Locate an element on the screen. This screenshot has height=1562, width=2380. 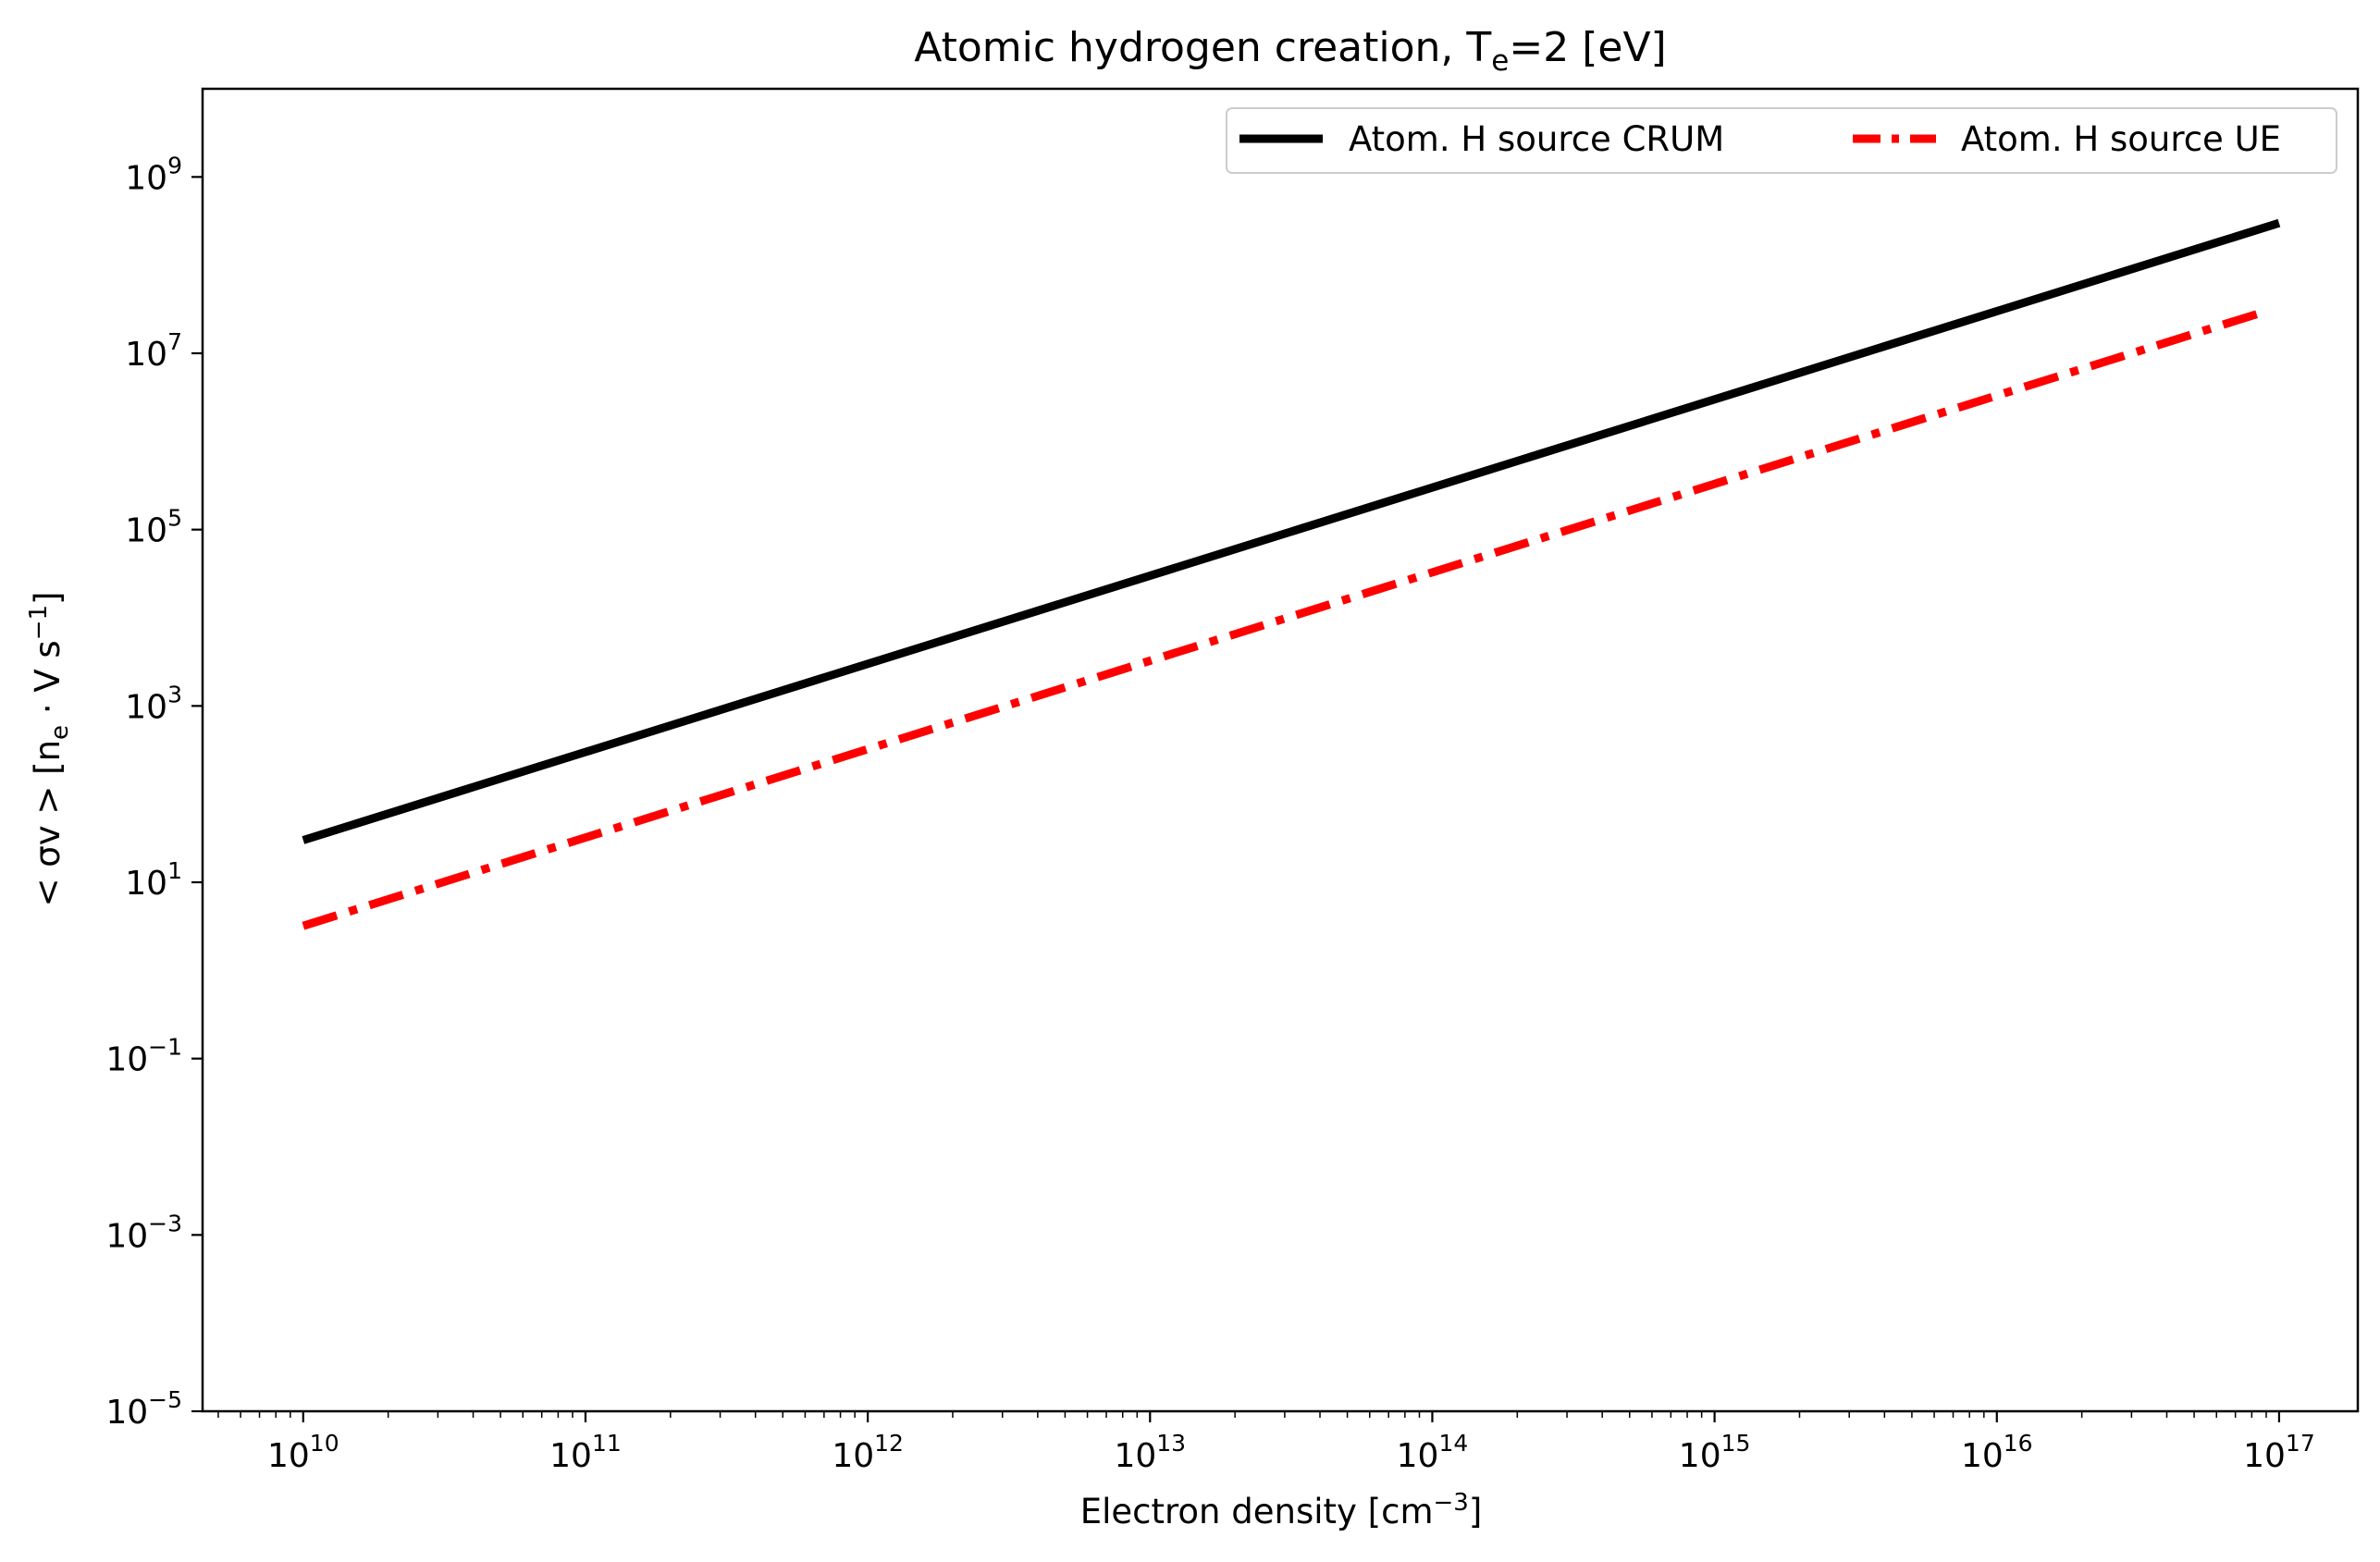
chart-title-main: Atomic hydrogen creation, T is located at coordinates (1202, 48).